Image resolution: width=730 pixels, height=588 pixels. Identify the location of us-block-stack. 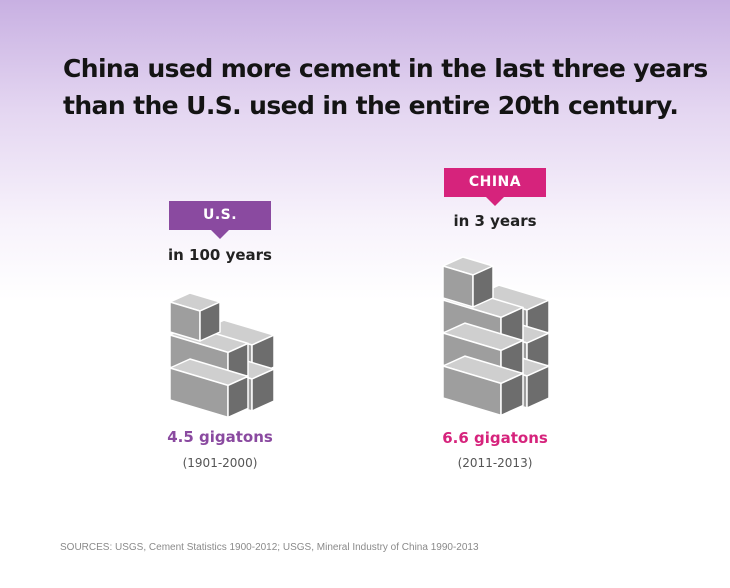
(222, 355).